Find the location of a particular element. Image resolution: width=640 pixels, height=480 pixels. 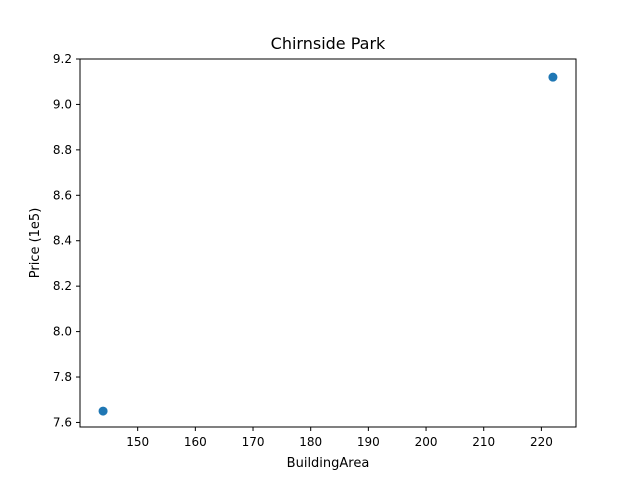

y-tick-label: 8.2 is located at coordinates (62, 286).